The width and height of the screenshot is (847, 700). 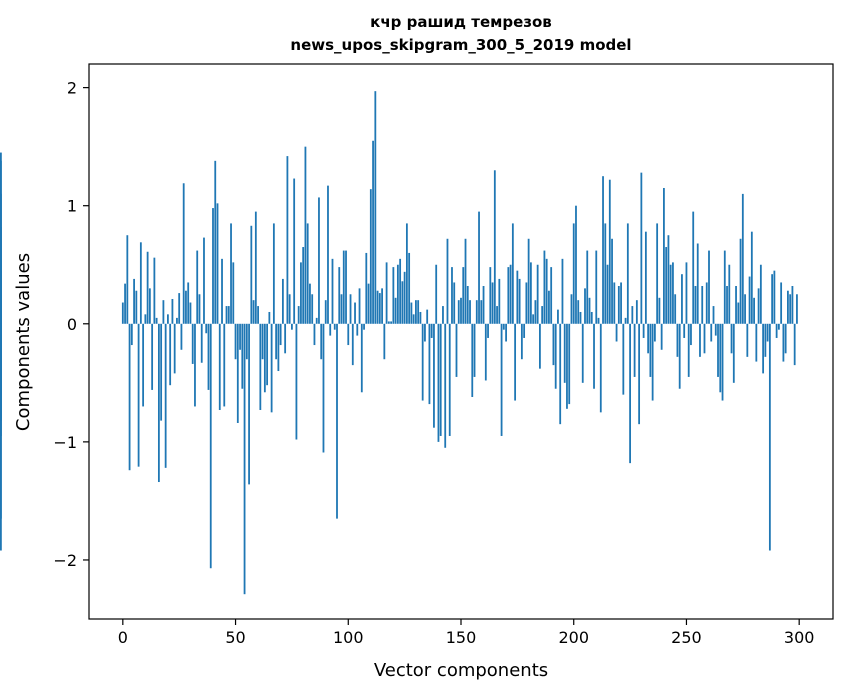 What do you see at coordinates (23, 342) in the screenshot?
I see `y-axis-label: Components values` at bounding box center [23, 342].